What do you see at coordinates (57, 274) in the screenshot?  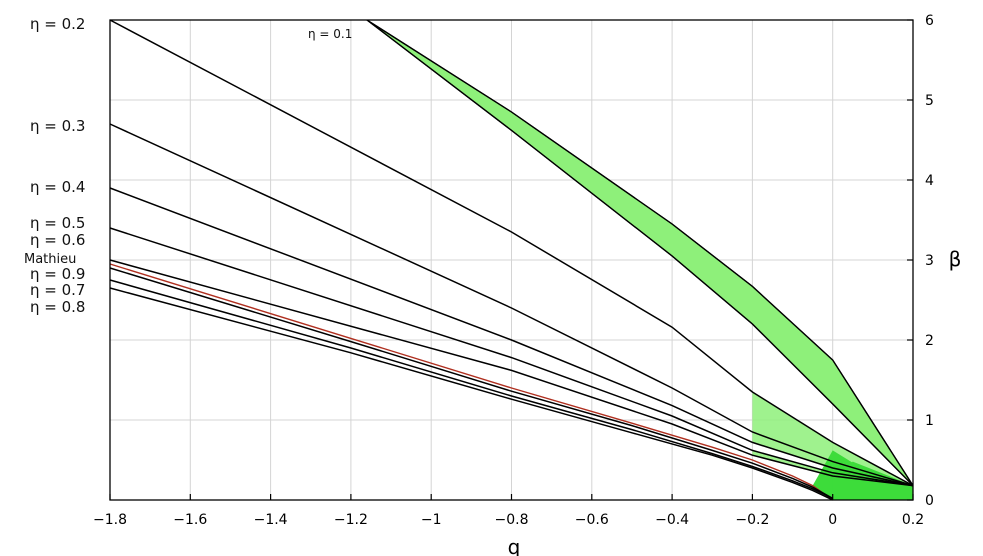 I see `label-eta-0-9: η = 0.9` at bounding box center [57, 274].